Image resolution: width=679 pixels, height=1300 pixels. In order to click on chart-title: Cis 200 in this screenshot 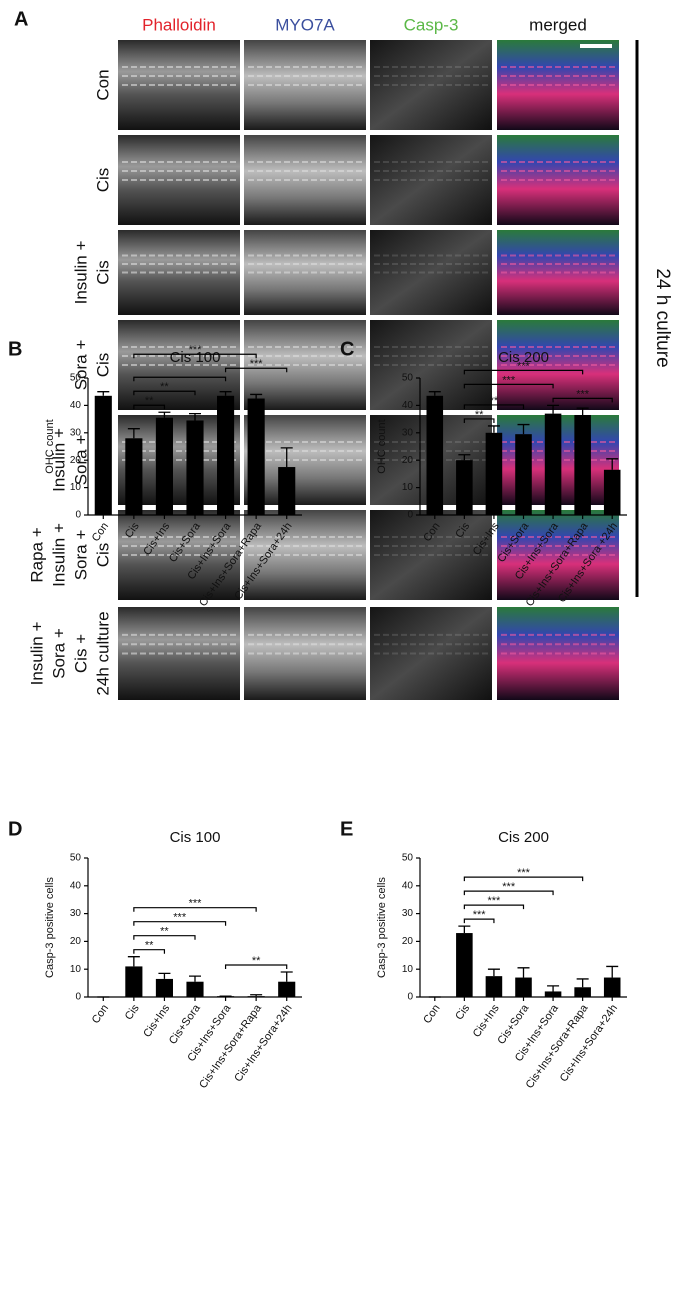, I will do `click(523, 357)`.